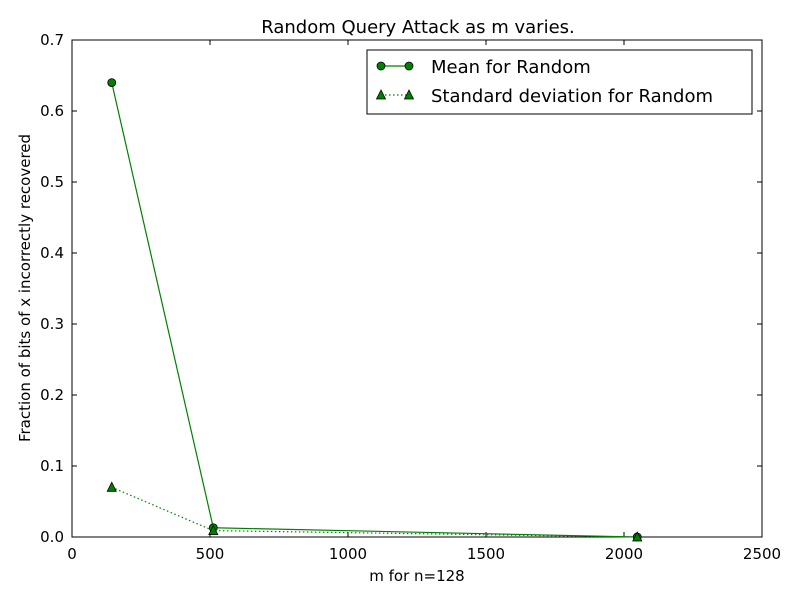 This screenshot has height=600, width=800. What do you see at coordinates (210, 554) in the screenshot?
I see `x-tick-label: 500` at bounding box center [210, 554].